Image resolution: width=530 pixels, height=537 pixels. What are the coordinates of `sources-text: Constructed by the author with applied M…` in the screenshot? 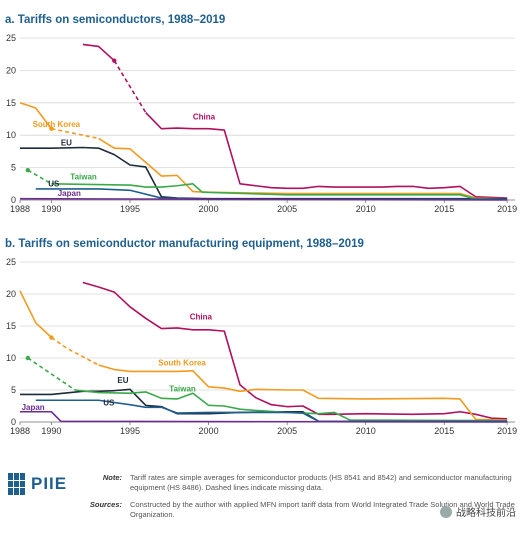 It's located at (322, 509).